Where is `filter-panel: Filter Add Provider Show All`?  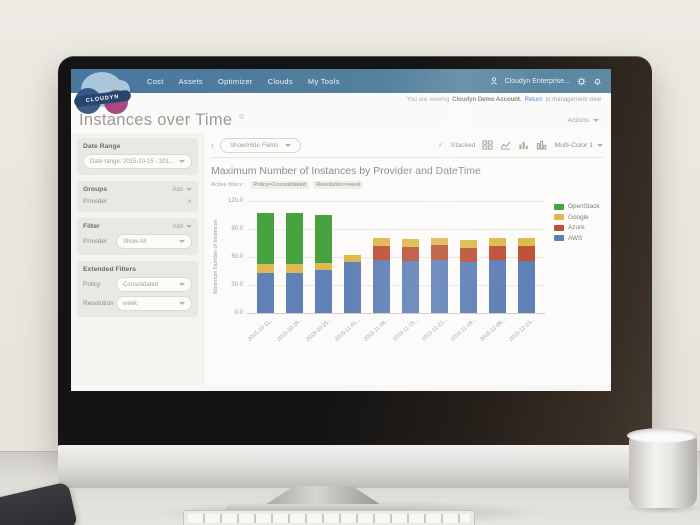
filter-panel: Filter Add Provider Show All is located at coordinates (137, 236).